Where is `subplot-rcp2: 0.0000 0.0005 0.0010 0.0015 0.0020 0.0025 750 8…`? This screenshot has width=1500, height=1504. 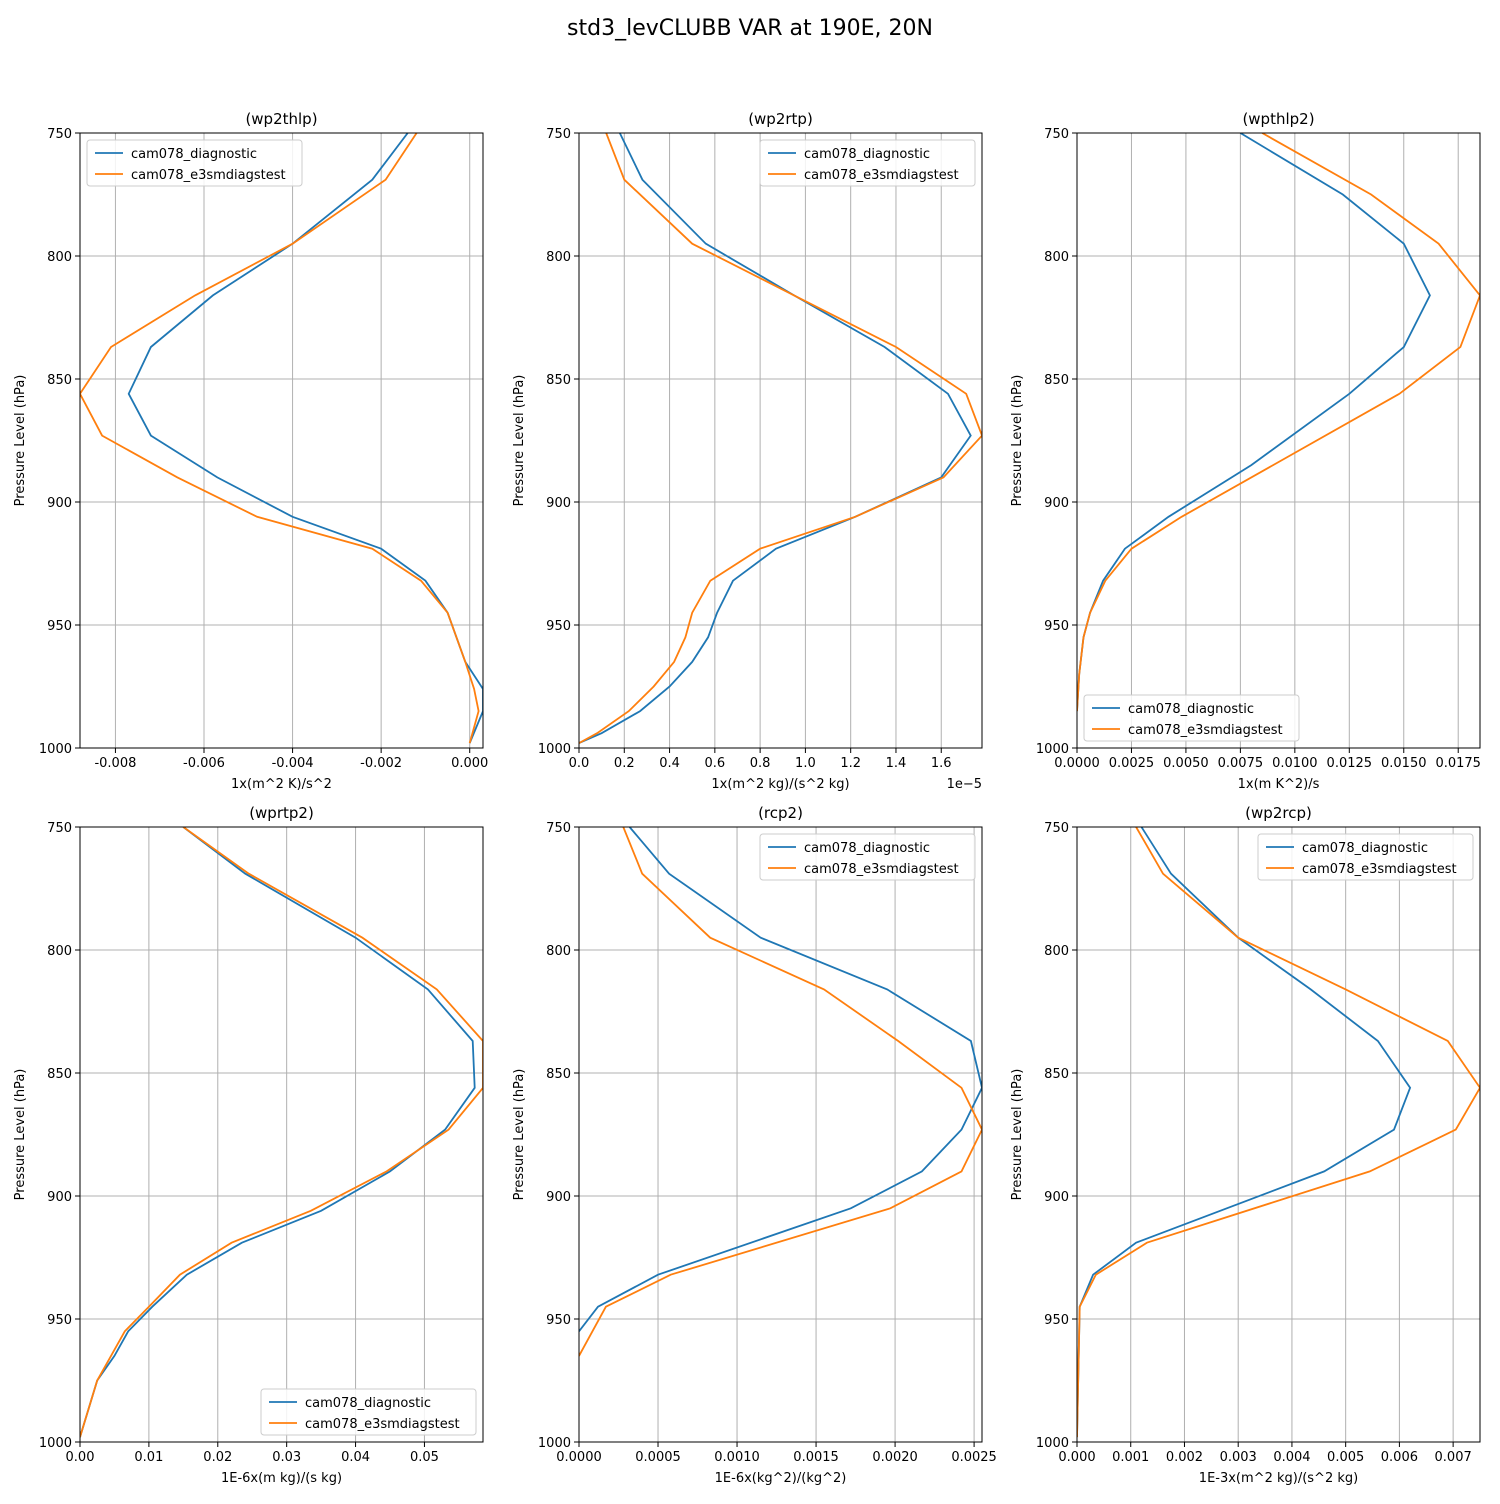 subplot-rcp2: 0.0000 0.0005 0.0010 0.0015 0.0020 0.0025 750 8… is located at coordinates (754, 1145).